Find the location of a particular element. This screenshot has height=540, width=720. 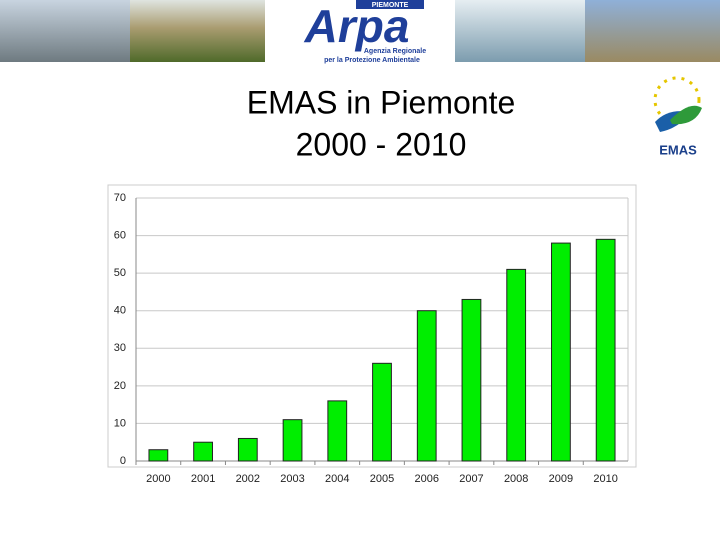

logo-band is located at coordinates (390, 4).